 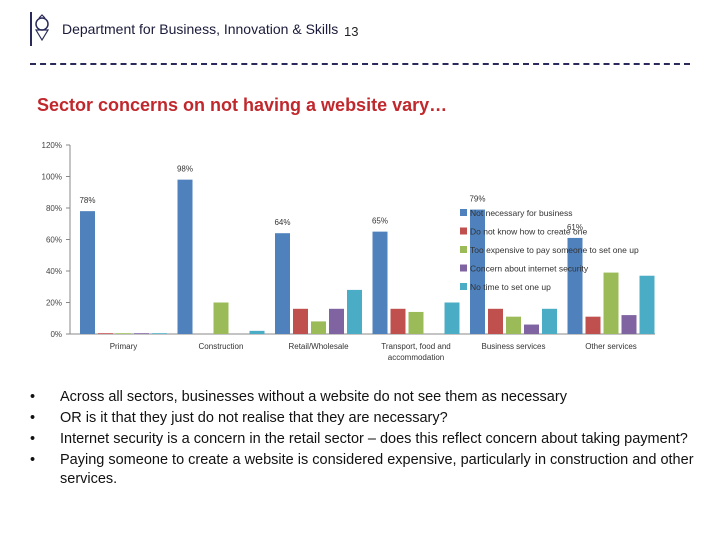 I want to click on header-rule, so click(x=360, y=64).